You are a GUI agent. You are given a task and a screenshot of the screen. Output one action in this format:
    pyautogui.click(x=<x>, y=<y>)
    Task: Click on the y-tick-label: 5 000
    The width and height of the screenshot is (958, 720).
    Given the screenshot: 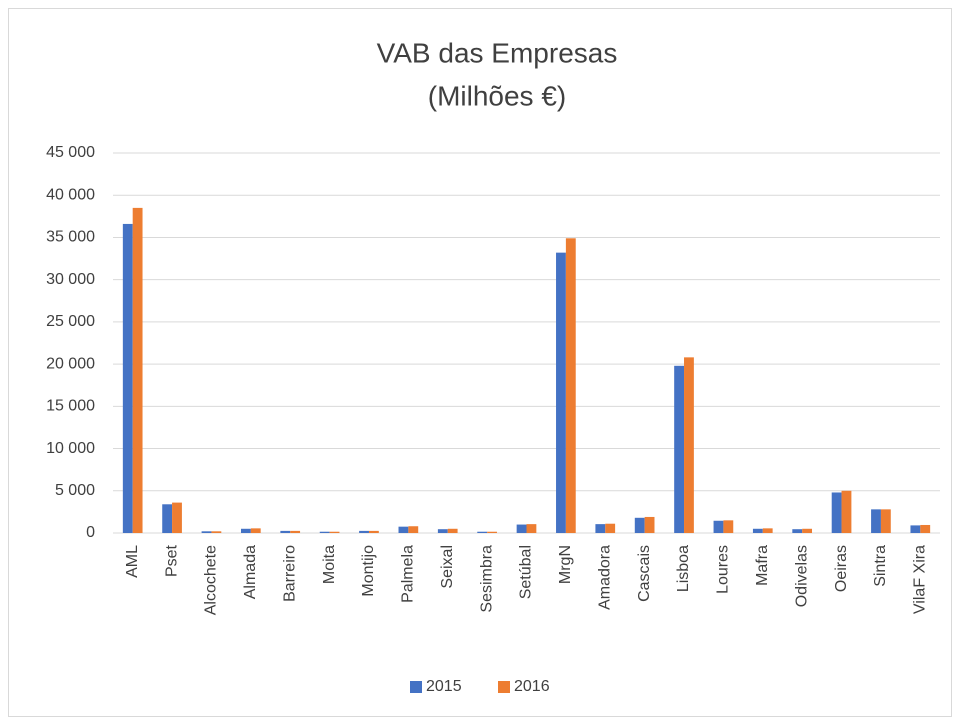 What is the action you would take?
    pyautogui.click(x=75, y=490)
    